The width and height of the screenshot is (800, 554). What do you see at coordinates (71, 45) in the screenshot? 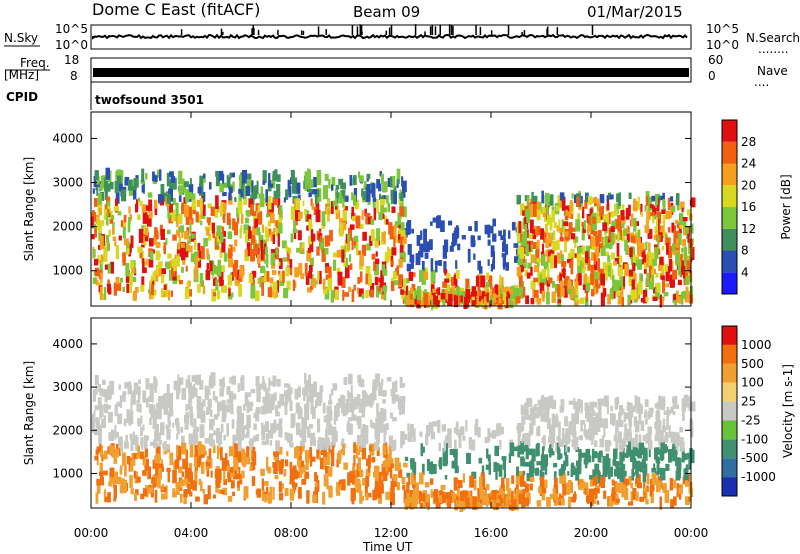
I see `noise-tick-bottom-left: 10^0` at bounding box center [71, 45].